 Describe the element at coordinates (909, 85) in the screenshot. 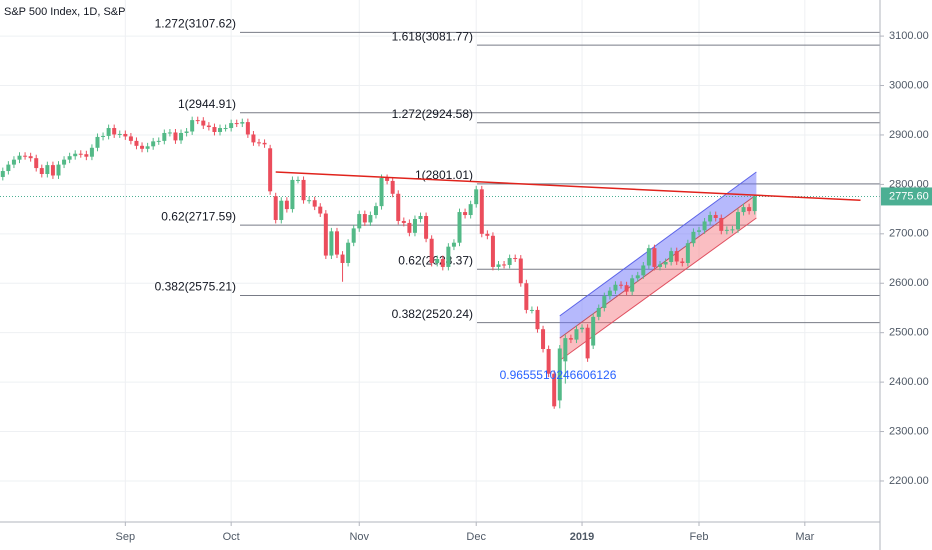

I see `y-tick-label: 3000.00` at that location.